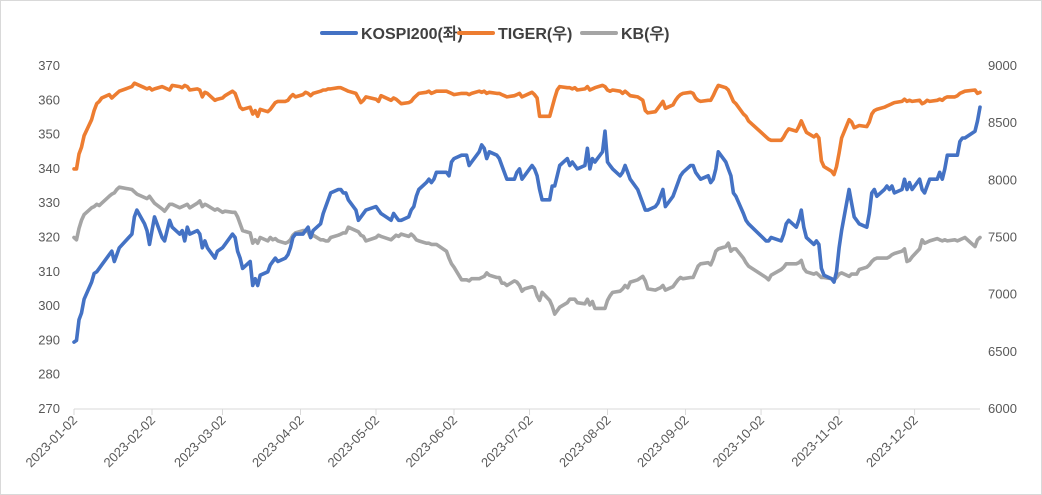  What do you see at coordinates (49, 65) in the screenshot?
I see `y-left-tick-label: 370` at bounding box center [49, 65].